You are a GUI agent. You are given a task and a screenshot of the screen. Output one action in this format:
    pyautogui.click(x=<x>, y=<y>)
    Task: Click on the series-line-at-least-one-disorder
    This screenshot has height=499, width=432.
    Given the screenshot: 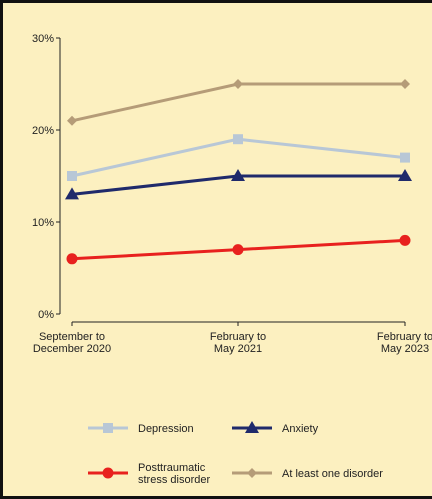 What is the action you would take?
    pyautogui.click(x=238, y=102)
    